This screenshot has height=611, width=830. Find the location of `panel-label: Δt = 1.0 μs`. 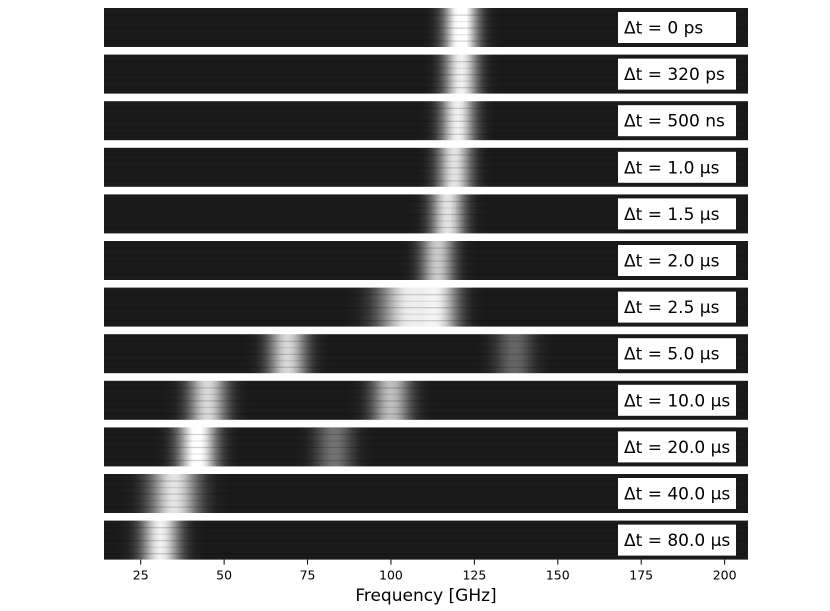

panel-label: Δt = 1.0 μs is located at coordinates (672, 168).